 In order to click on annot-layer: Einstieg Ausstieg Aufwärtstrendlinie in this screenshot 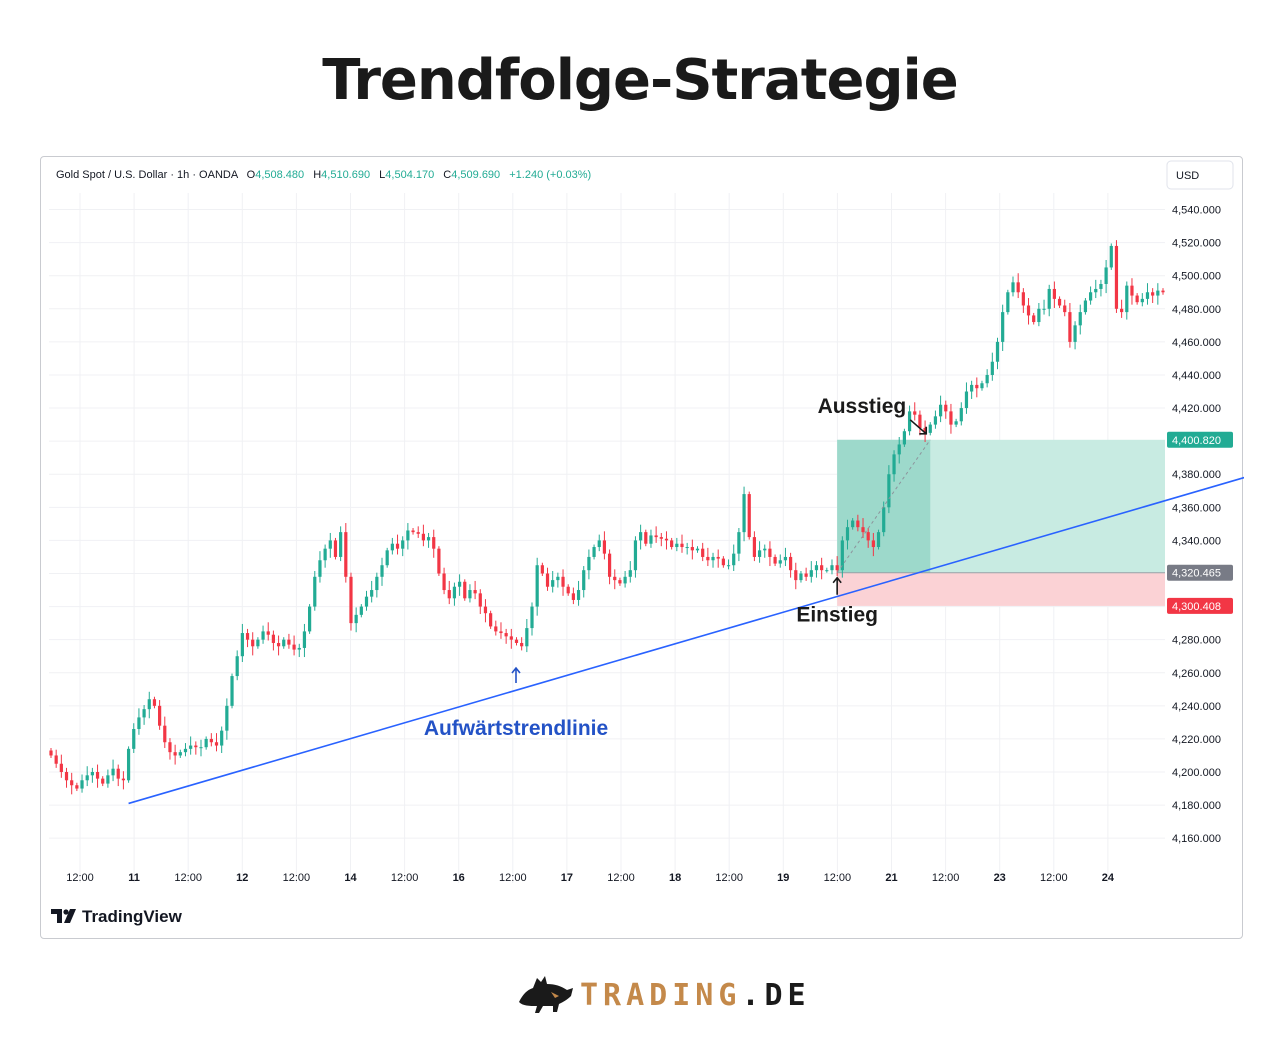, I will do `click(676, 567)`.